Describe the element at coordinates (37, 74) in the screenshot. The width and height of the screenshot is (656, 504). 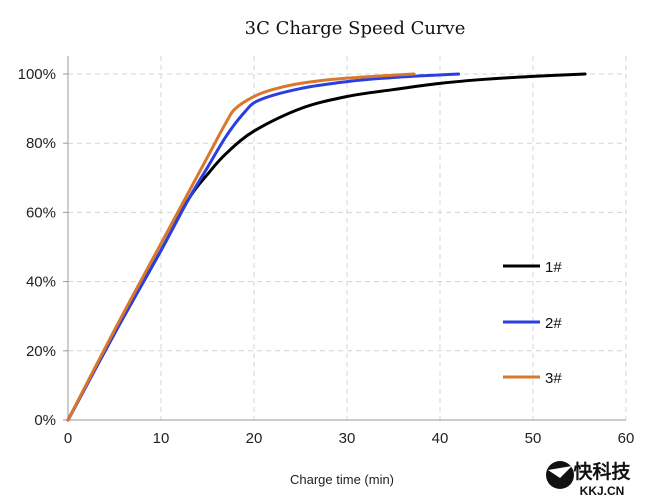
I see `y-tick-label: 100%` at that location.